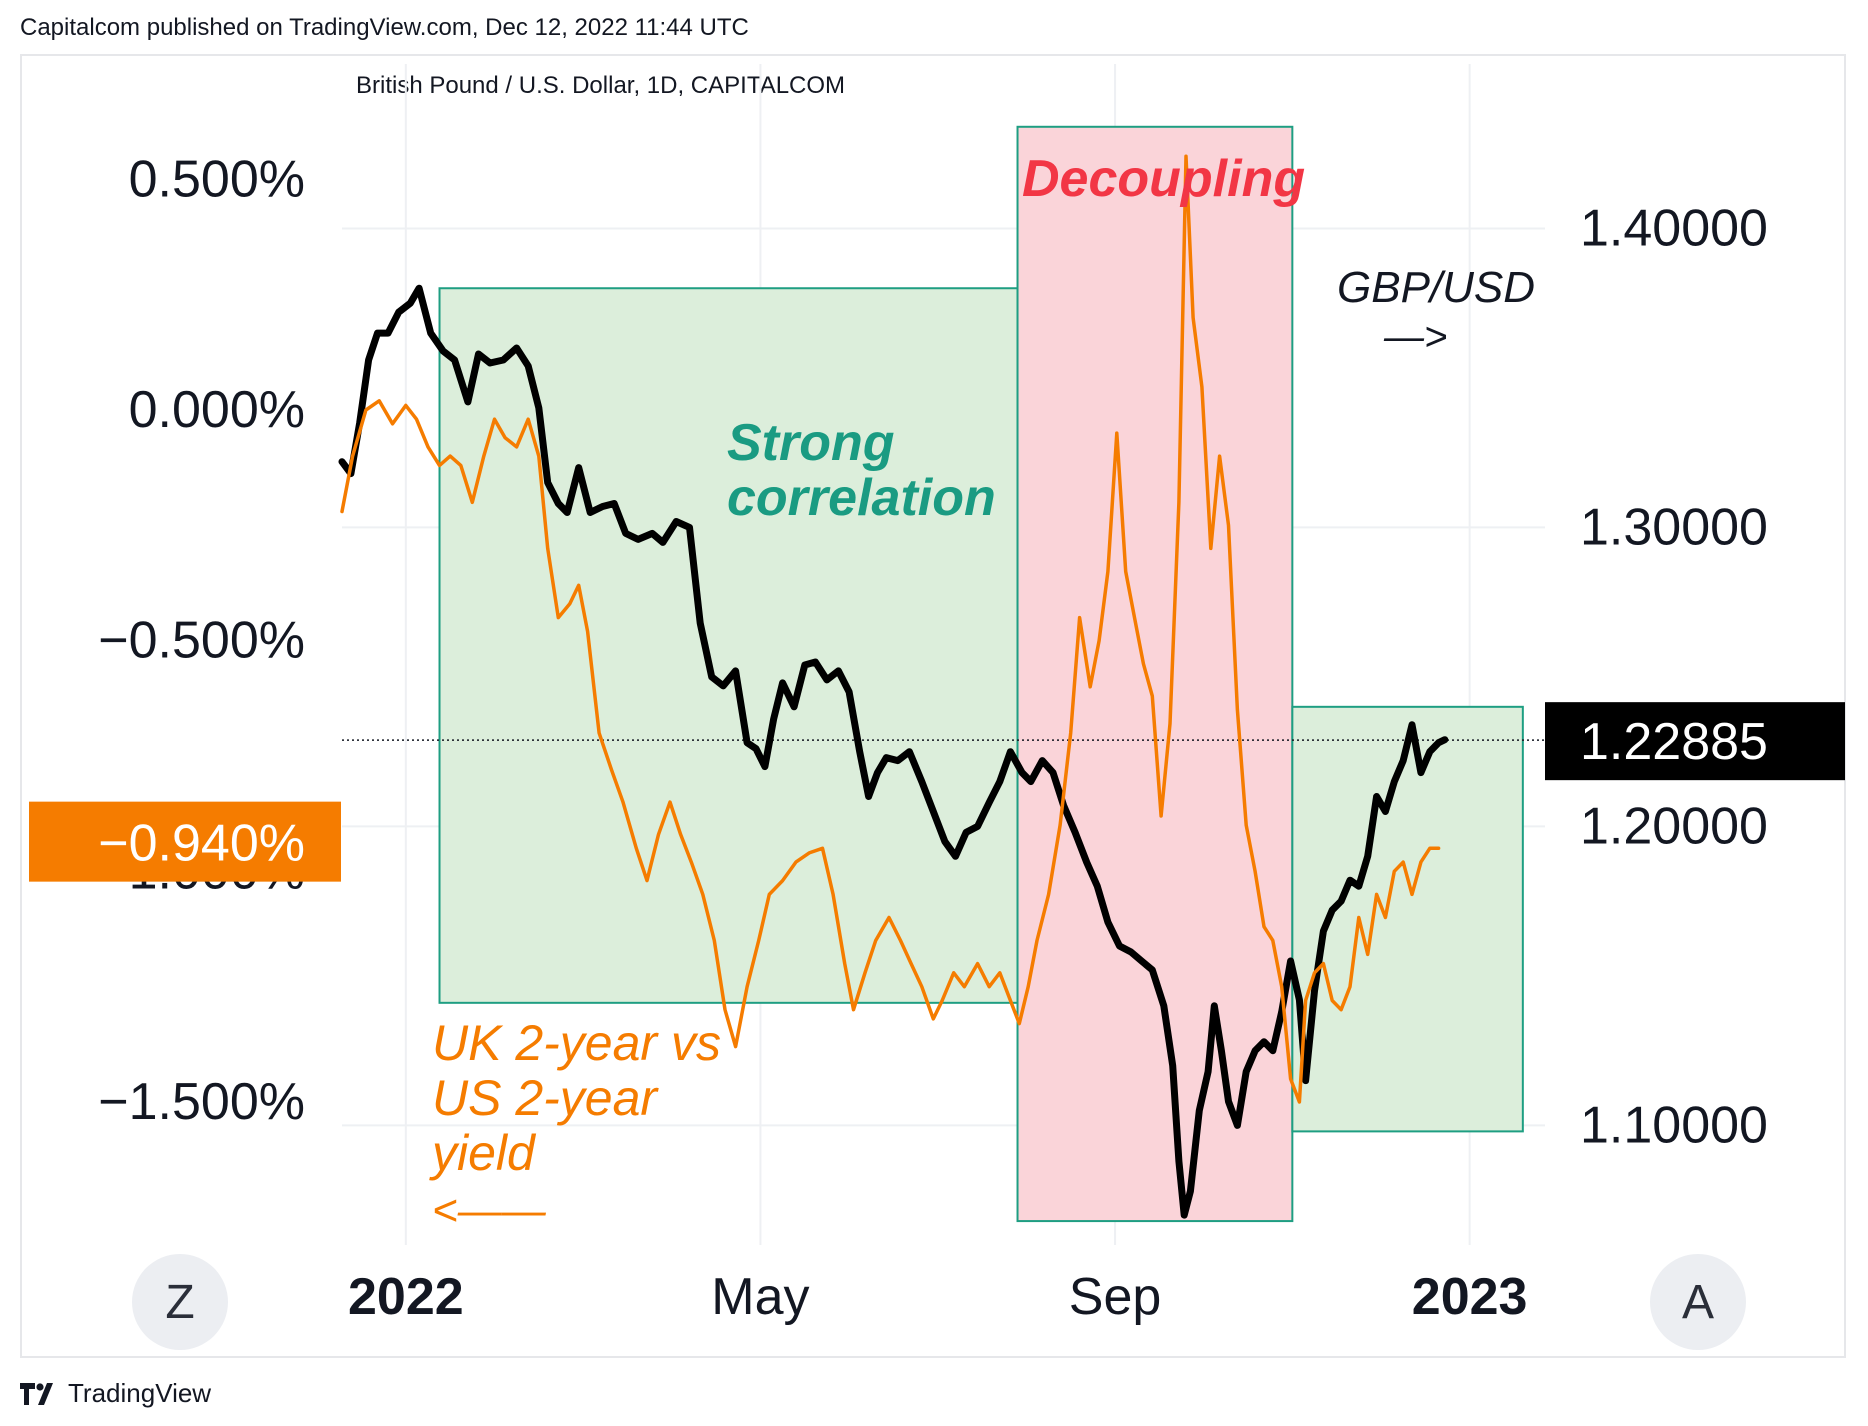  What do you see at coordinates (1698, 1302) in the screenshot?
I see `right-scale-button: A` at bounding box center [1698, 1302].